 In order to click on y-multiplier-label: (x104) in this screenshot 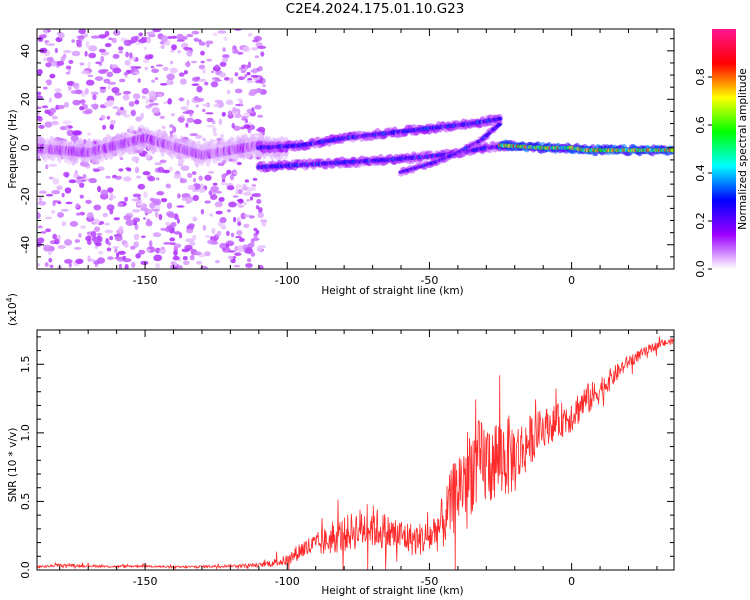, I will do `click(12, 309)`.